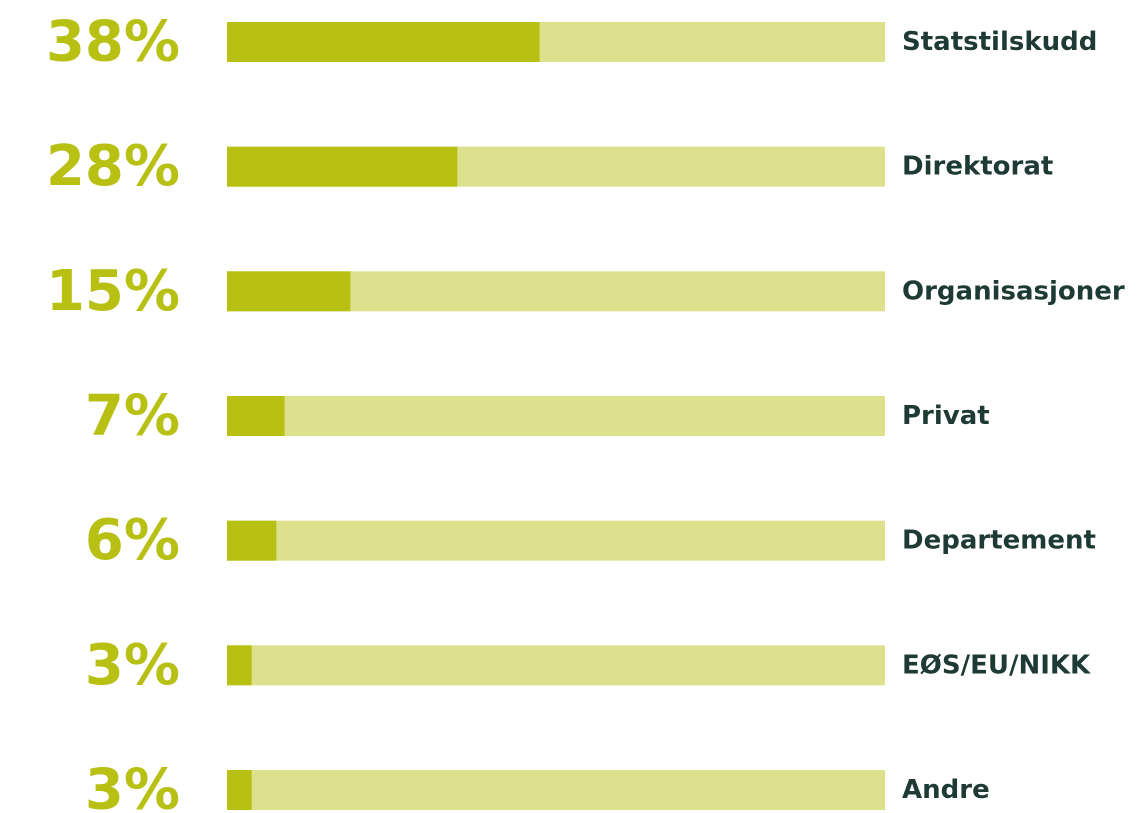  Describe the element at coordinates (999, 42) in the screenshot. I see `category-label: Statstilskudd` at that location.